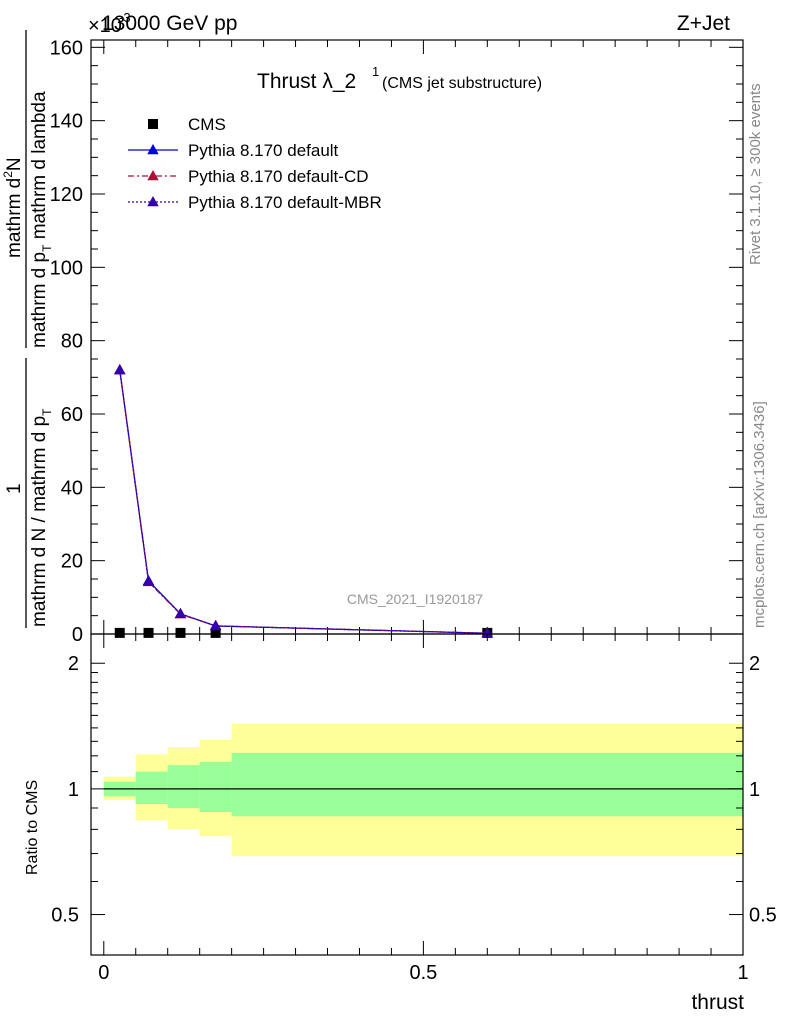 Image resolution: width=786 pixels, height=1024 pixels. Describe the element at coordinates (65, 916) in the screenshot. I see `ratio-ytick-label-left: 0.5` at that location.